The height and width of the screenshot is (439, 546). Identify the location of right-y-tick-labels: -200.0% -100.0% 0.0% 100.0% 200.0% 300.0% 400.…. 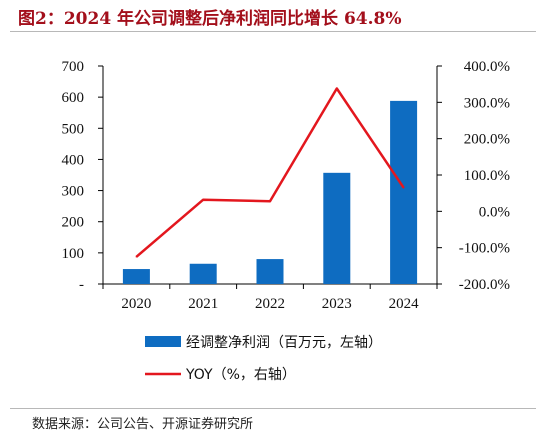
(484, 176).